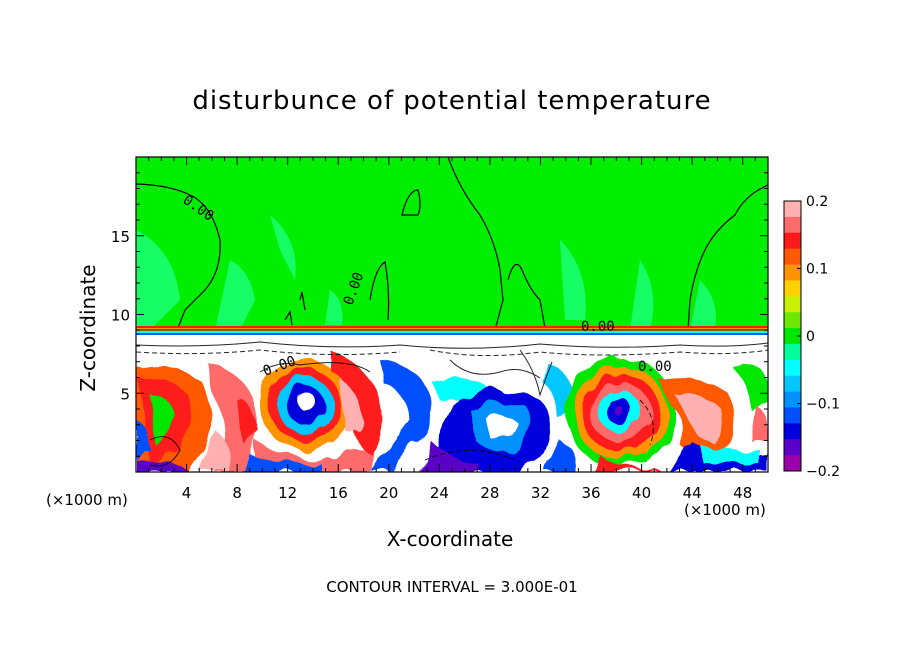 The width and height of the screenshot is (904, 658). Describe the element at coordinates (540, 493) in the screenshot. I see `x-tick-label: 32` at that location.